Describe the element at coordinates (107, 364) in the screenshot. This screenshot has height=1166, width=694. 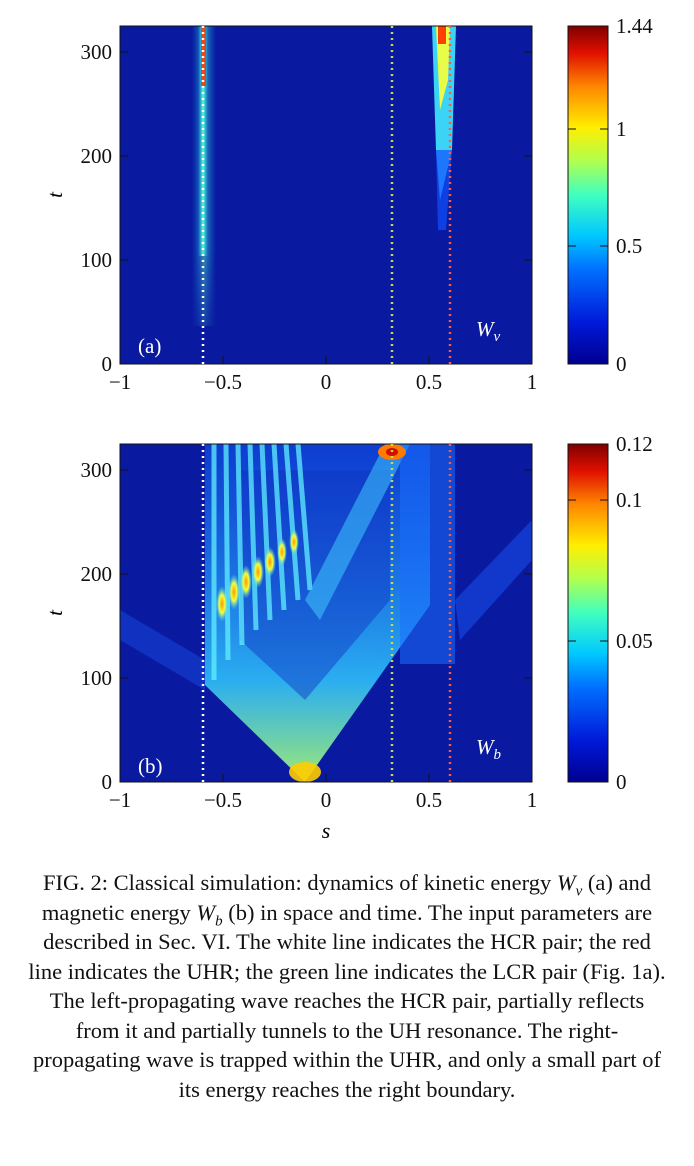
I see `panel-a-ytick-0: 0` at that location.